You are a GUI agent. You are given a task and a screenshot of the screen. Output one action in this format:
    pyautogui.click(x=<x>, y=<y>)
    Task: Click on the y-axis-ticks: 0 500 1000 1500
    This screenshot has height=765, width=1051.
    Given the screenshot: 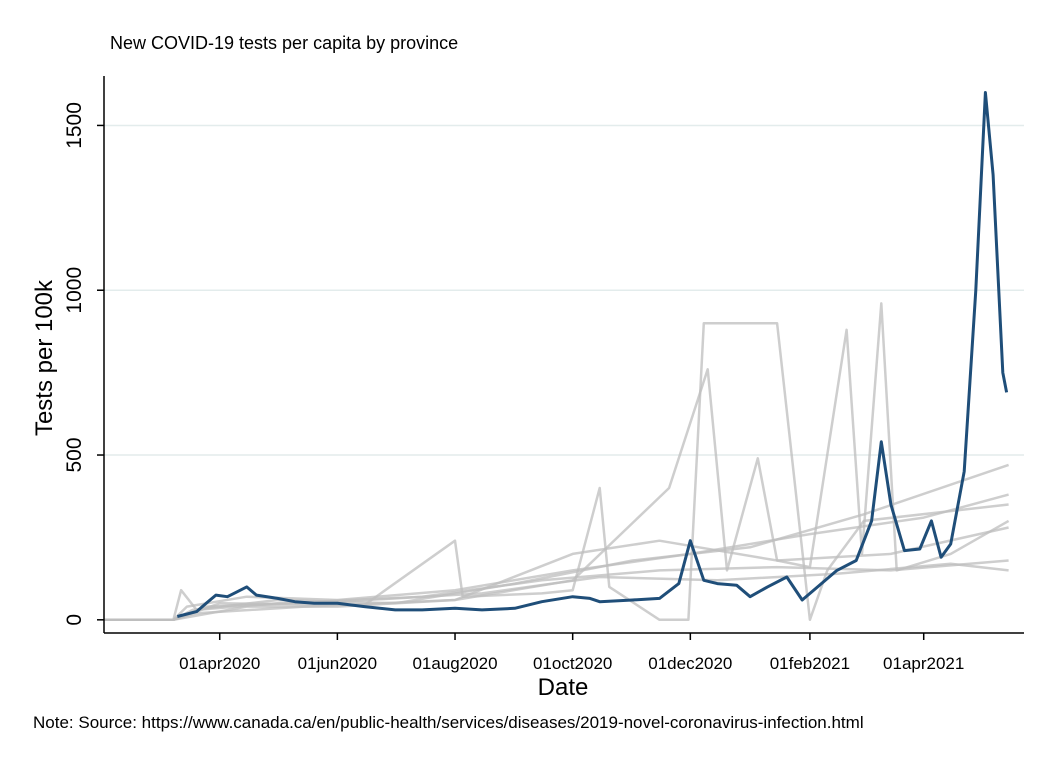 What is the action you would take?
    pyautogui.click(x=83, y=364)
    